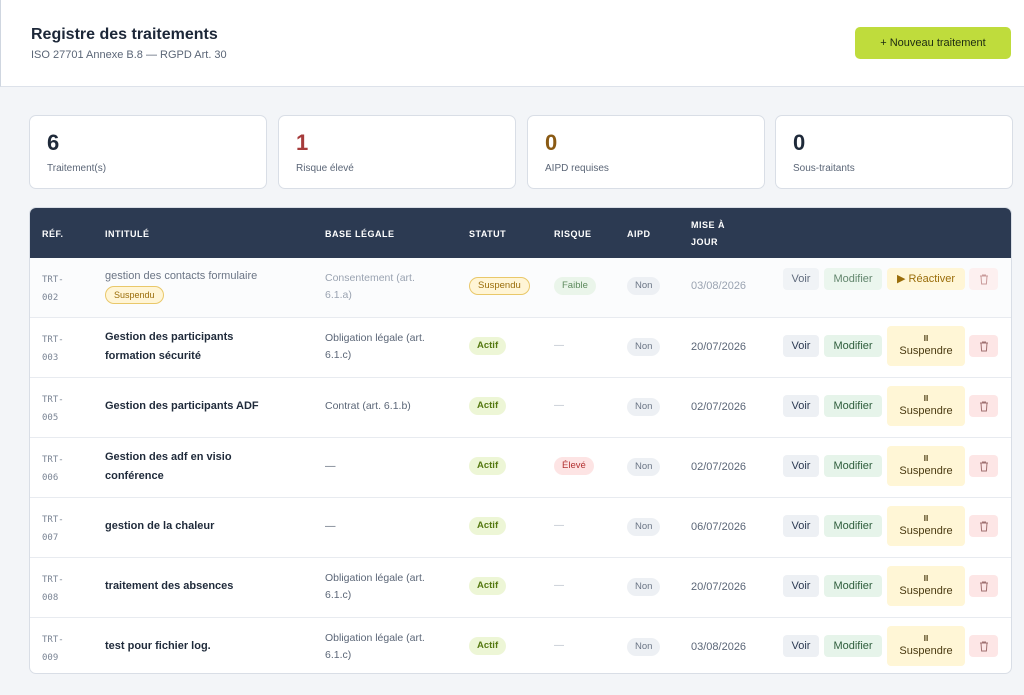  I want to click on row-ref: TRT- 002, so click(53, 289).